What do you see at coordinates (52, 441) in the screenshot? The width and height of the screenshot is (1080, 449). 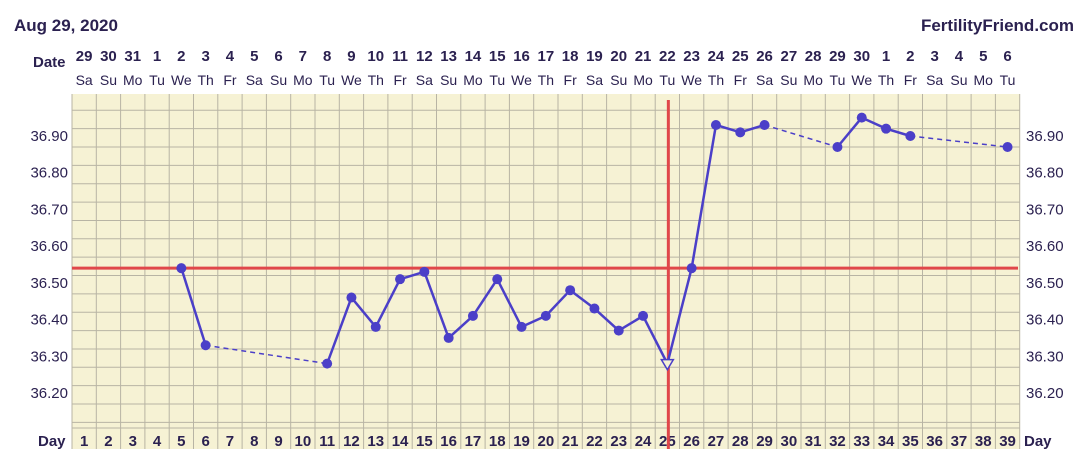 I see `day-row-label-left: Day` at bounding box center [52, 441].